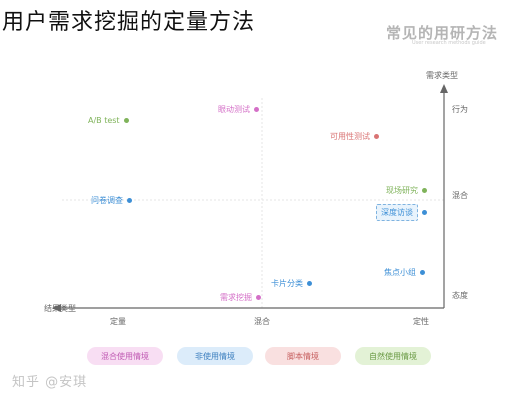 The height and width of the screenshot is (400, 516). I want to click on legend-natural-context: 自然使用情境, so click(393, 356).